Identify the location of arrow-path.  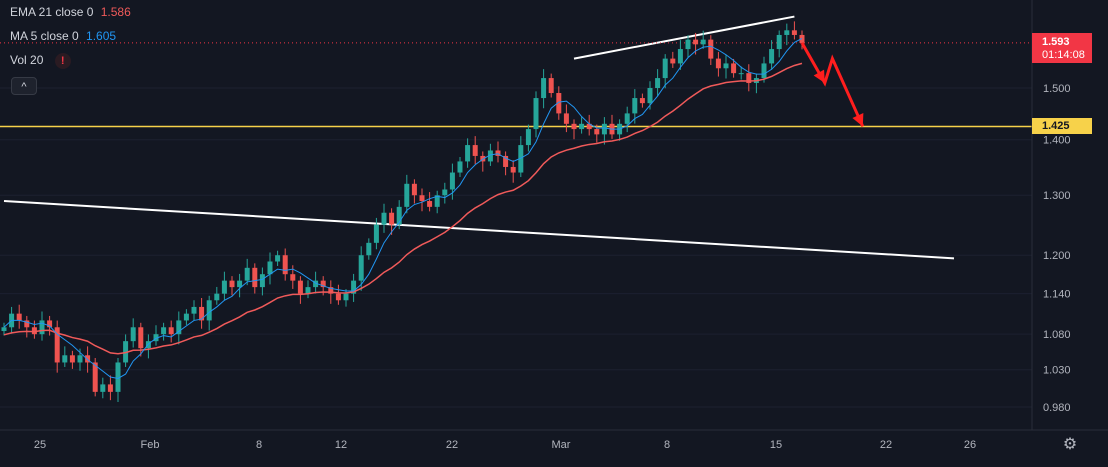
(832, 85).